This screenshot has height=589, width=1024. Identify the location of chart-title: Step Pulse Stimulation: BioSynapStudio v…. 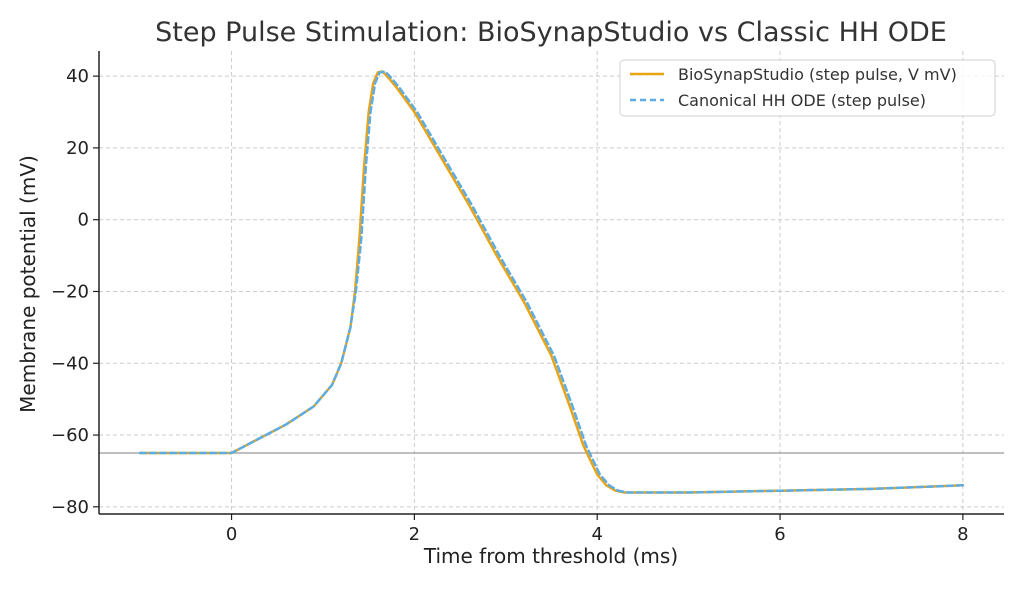
(551, 32).